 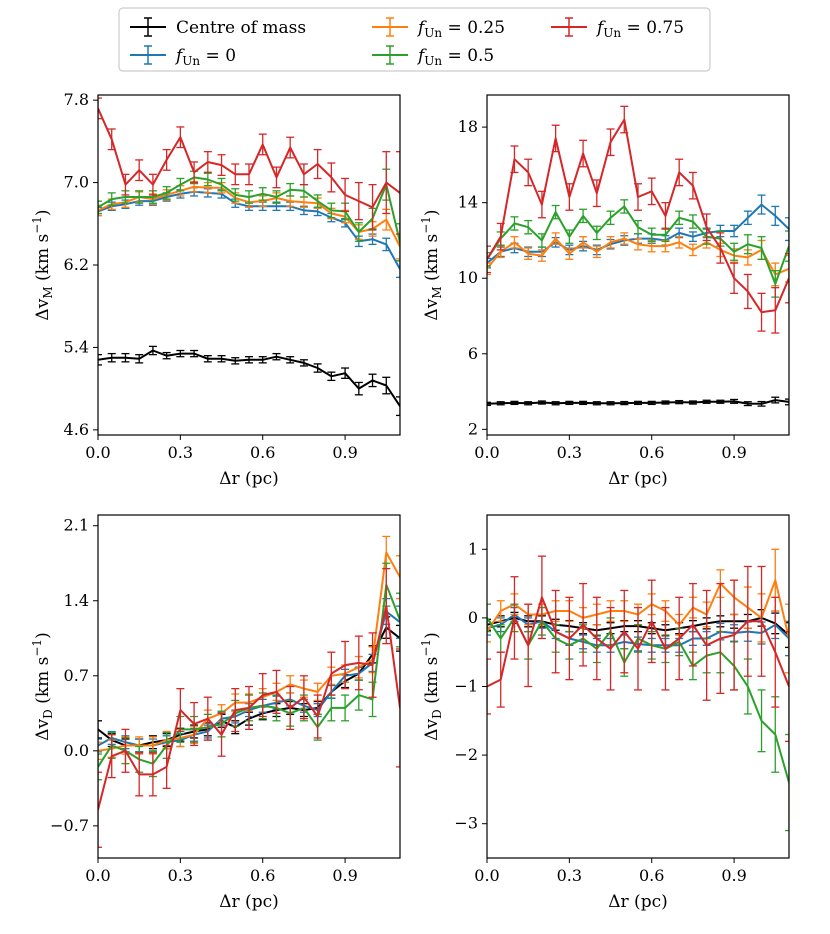 What do you see at coordinates (468, 202) in the screenshot?
I see `y-tick-label: 14` at bounding box center [468, 202].